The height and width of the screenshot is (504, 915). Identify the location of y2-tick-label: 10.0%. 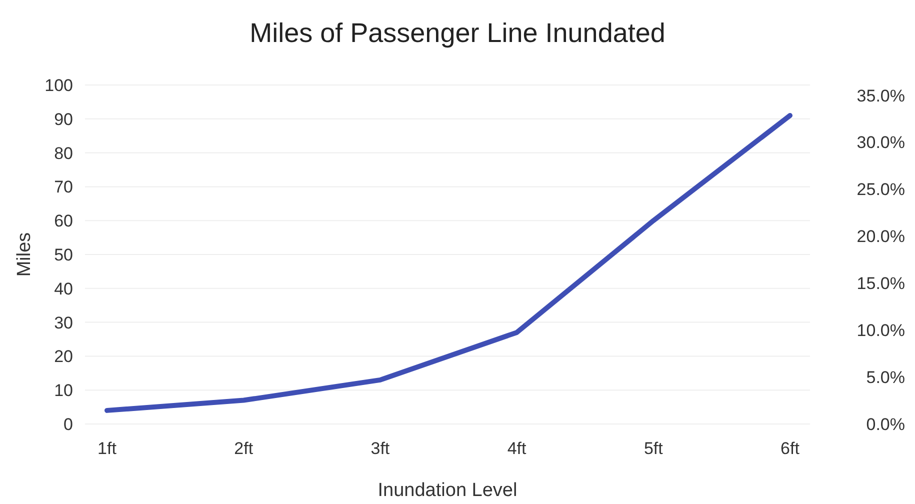
(880, 330).